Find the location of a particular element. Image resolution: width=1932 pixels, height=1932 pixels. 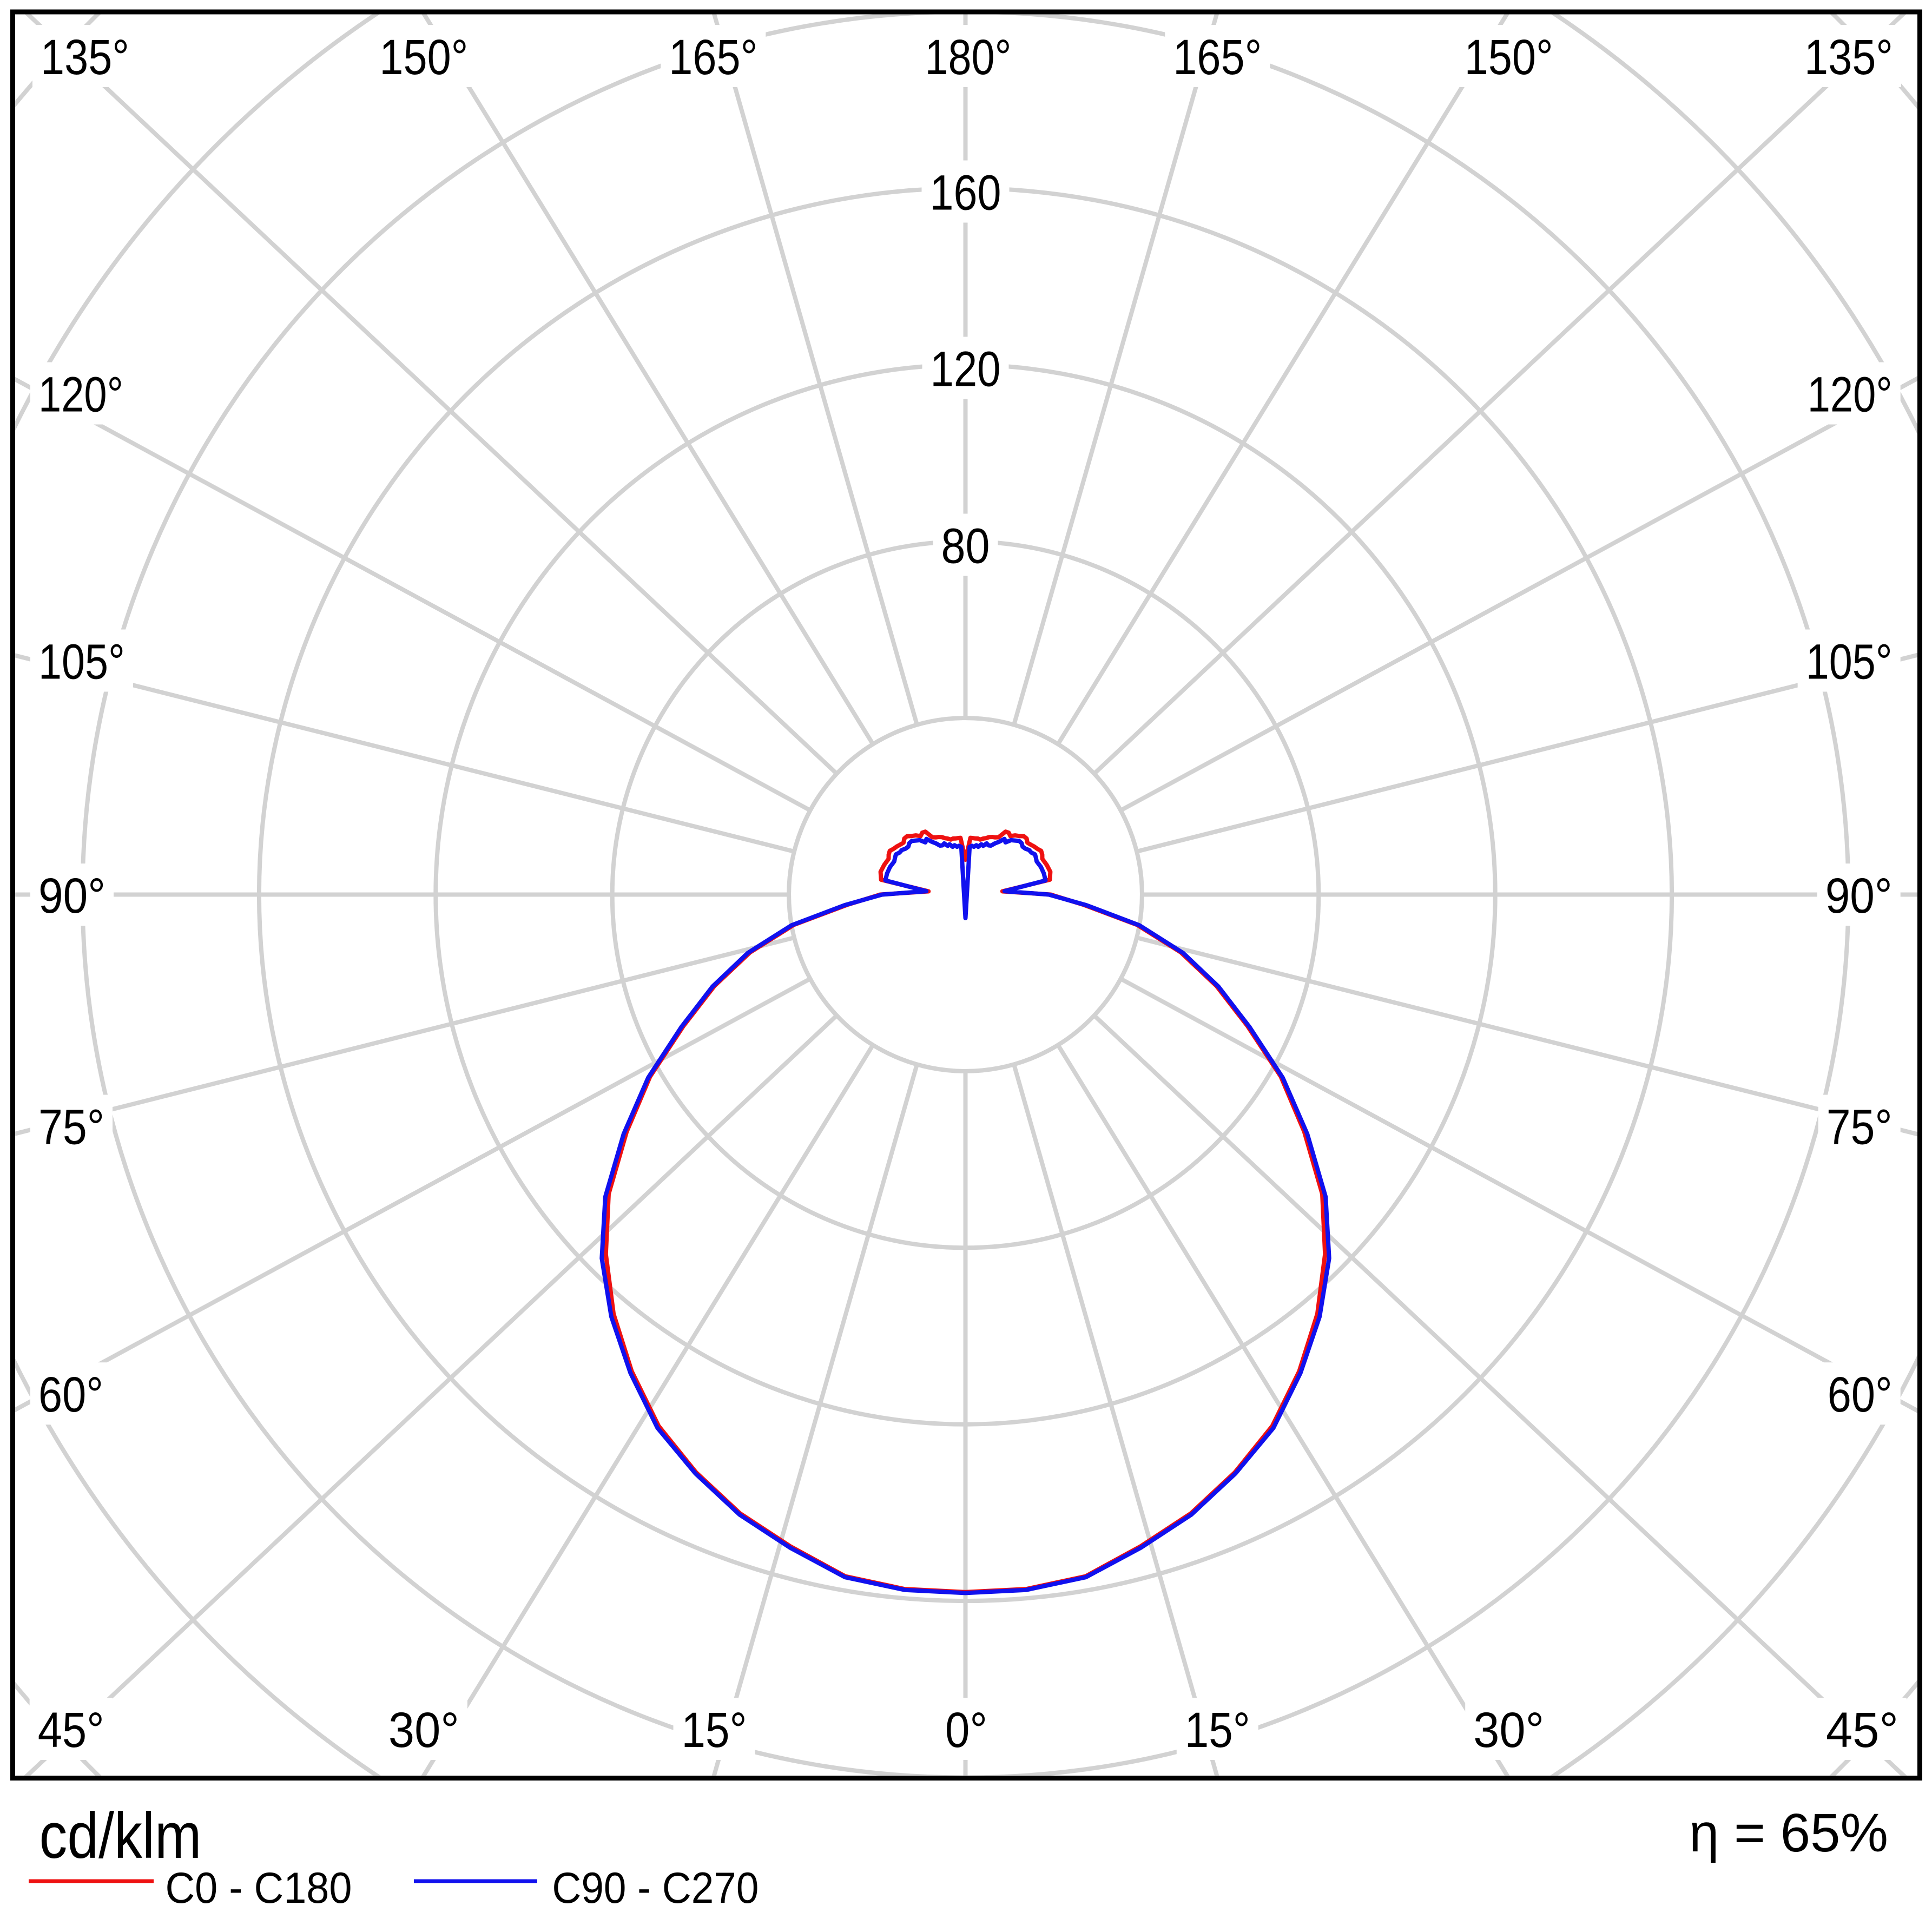

svg-text: 80 is located at coordinates (965, 546).